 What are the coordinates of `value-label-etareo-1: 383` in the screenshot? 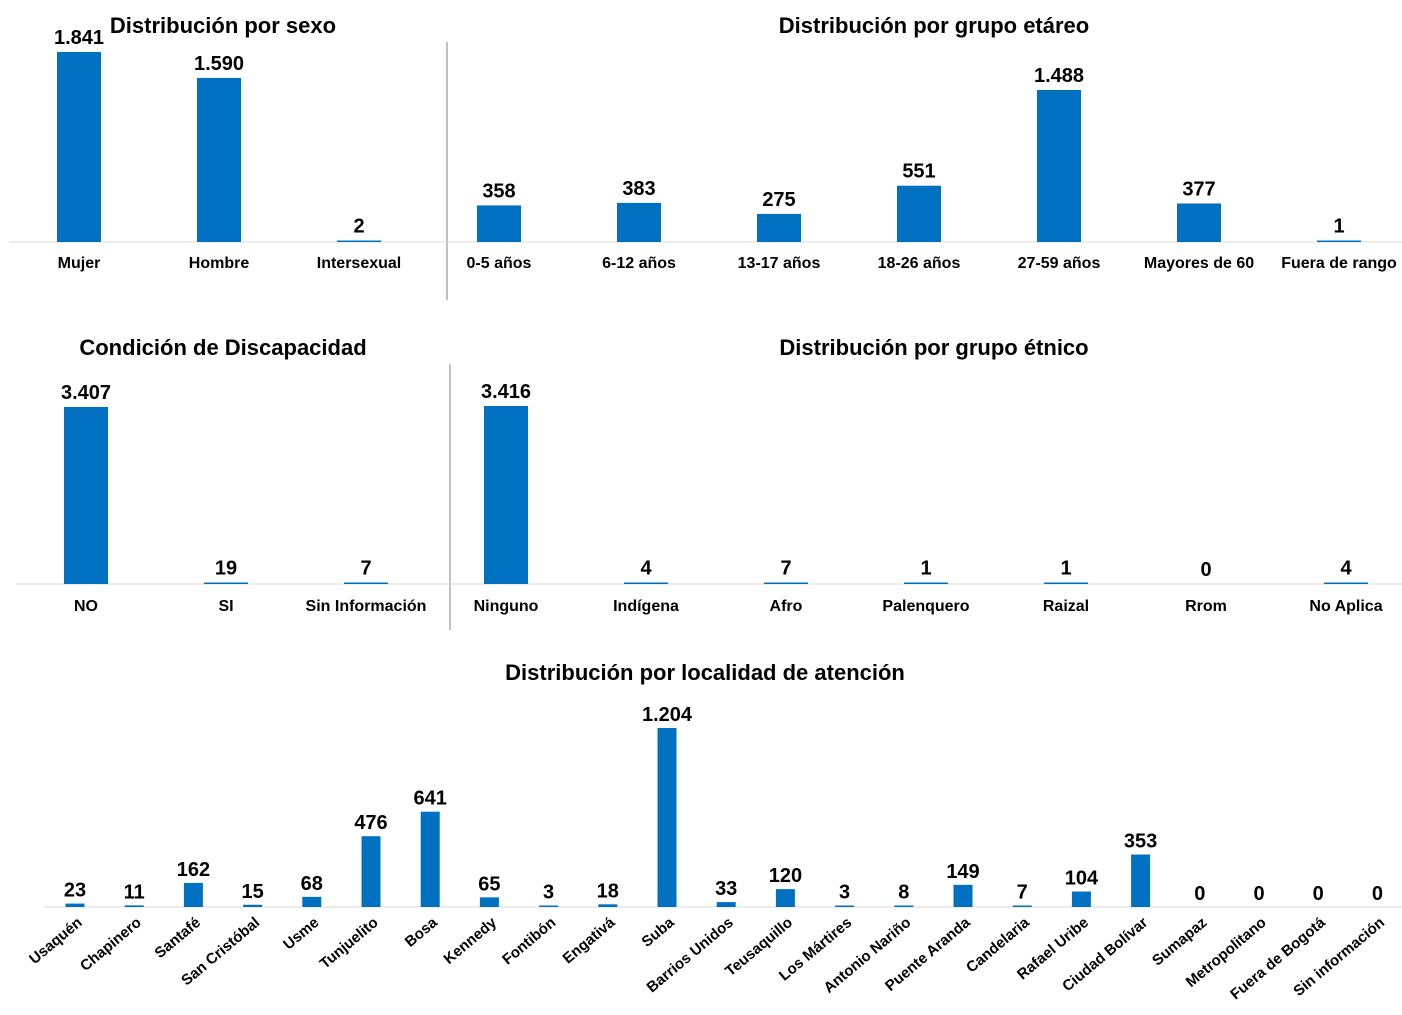 It's located at (638, 189).